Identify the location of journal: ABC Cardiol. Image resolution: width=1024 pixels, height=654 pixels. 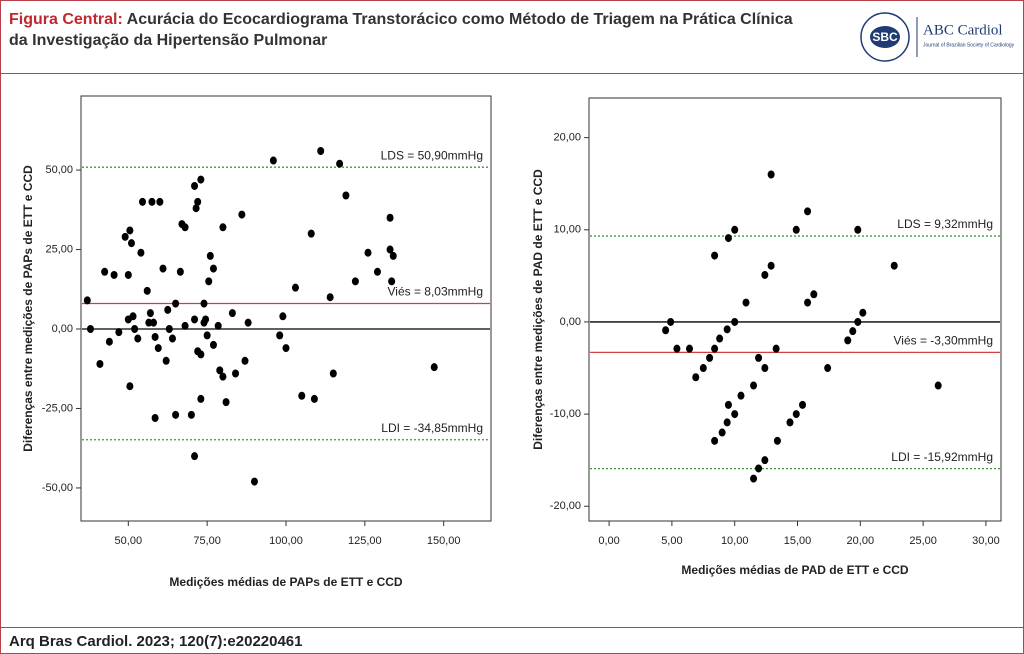
(963, 30).